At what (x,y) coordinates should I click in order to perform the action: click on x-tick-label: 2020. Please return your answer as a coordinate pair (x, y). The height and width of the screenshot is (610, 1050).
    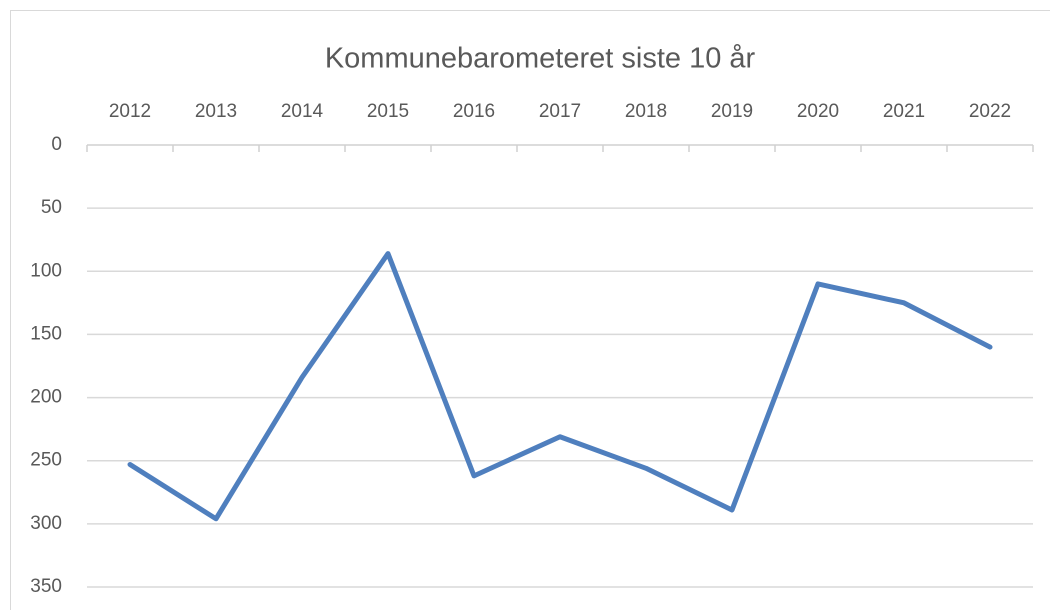
    Looking at the image, I should click on (818, 111).